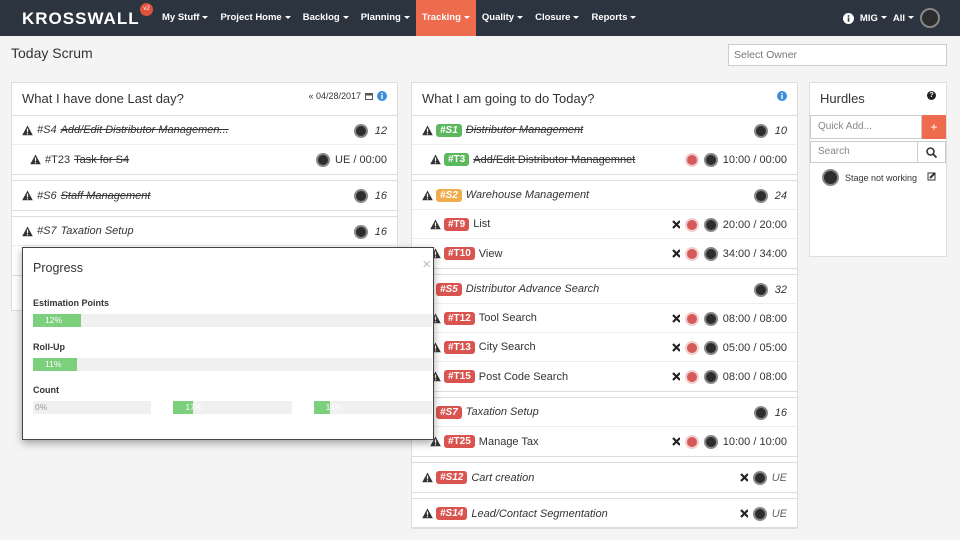 The image size is (960, 540). What do you see at coordinates (351, 159) in the screenshot?
I see `row-right: UE / 00:00` at bounding box center [351, 159].